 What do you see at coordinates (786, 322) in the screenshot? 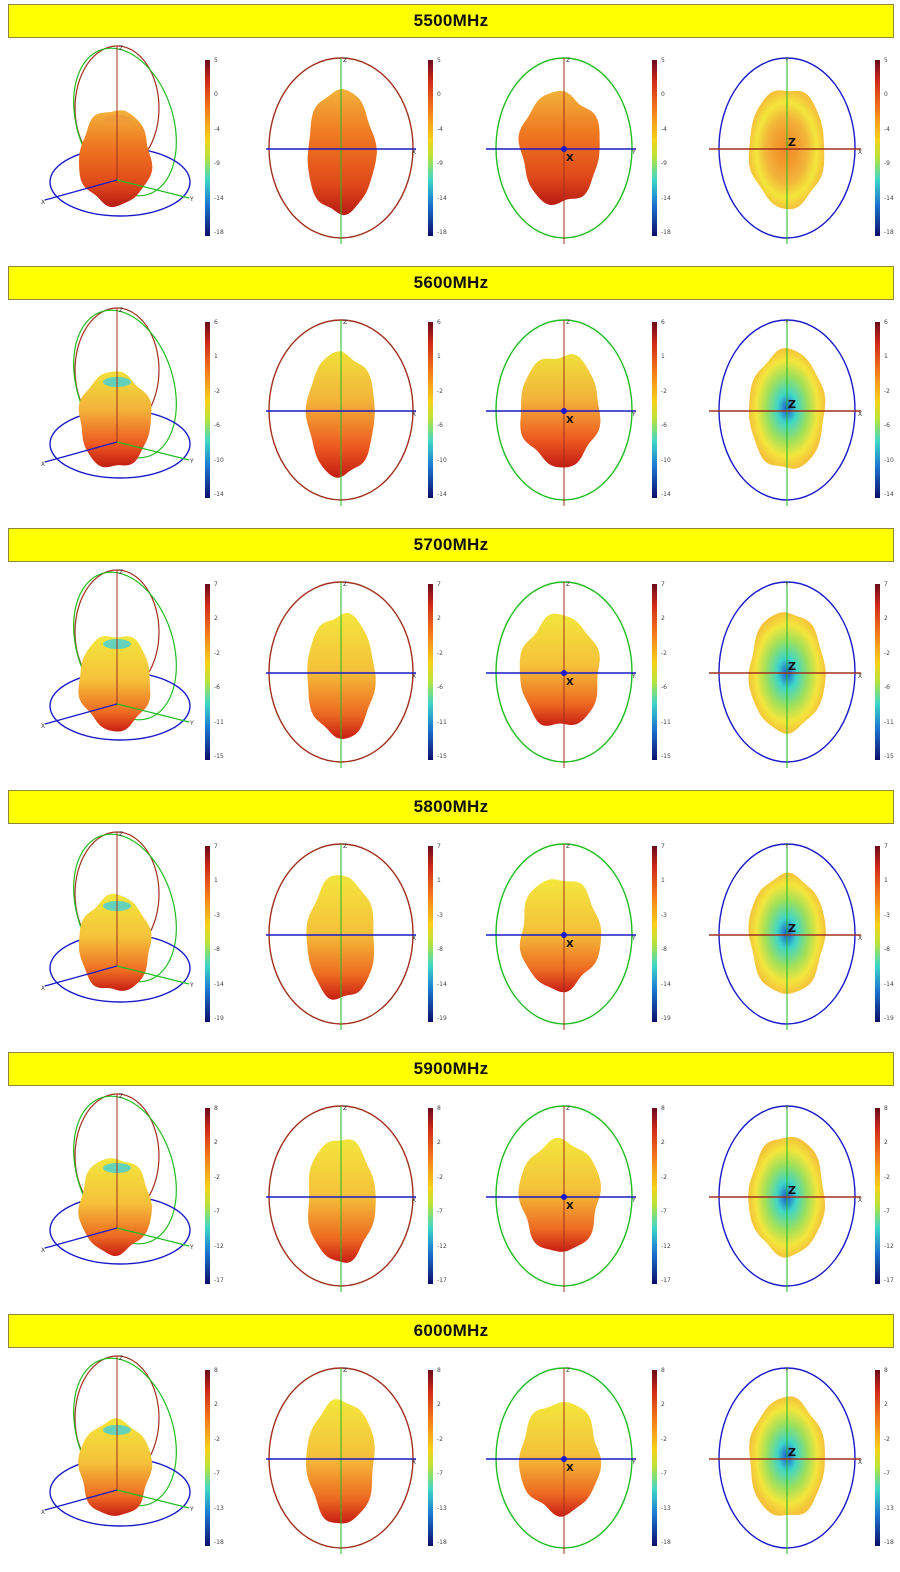
I see `y-axis-label: Y` at bounding box center [786, 322].